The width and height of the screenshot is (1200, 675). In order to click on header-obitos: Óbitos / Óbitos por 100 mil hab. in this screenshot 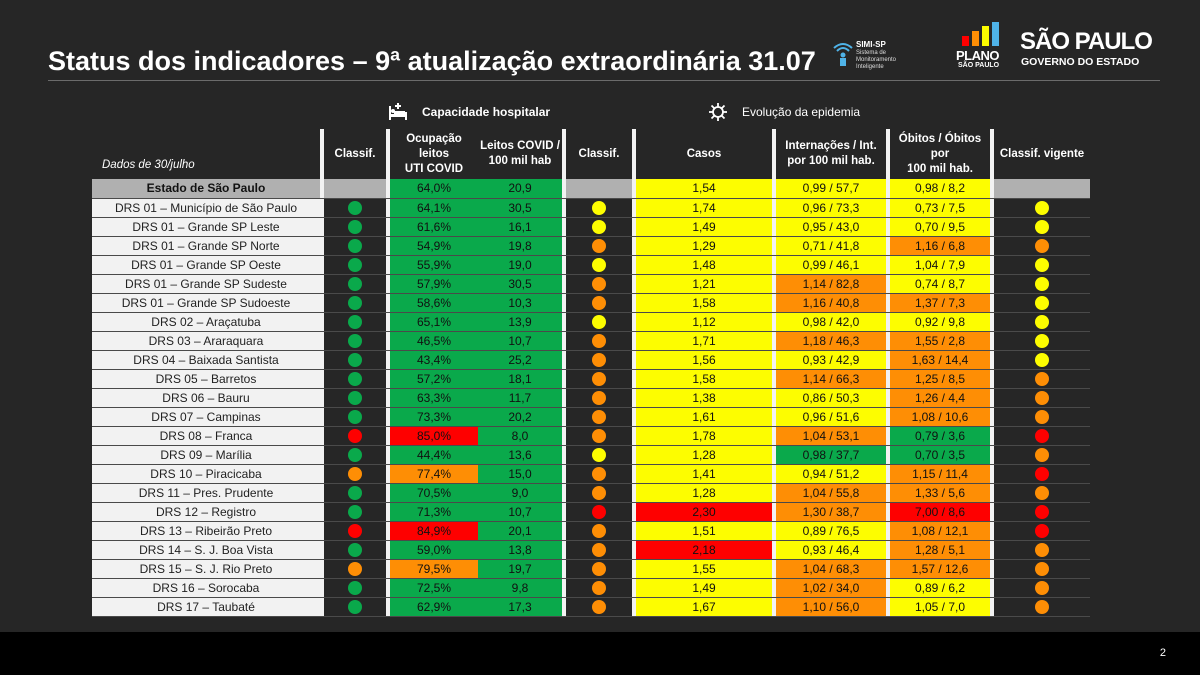, I will do `click(940, 154)`.